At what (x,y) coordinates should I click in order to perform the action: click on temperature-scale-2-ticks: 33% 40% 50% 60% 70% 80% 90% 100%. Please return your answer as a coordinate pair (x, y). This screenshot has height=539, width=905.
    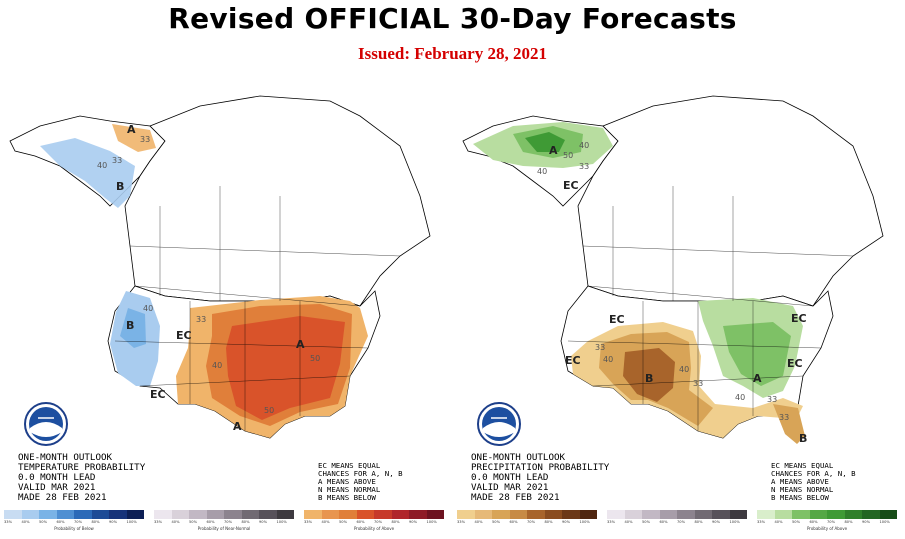
    Looking at the image, I should click on (224, 522).